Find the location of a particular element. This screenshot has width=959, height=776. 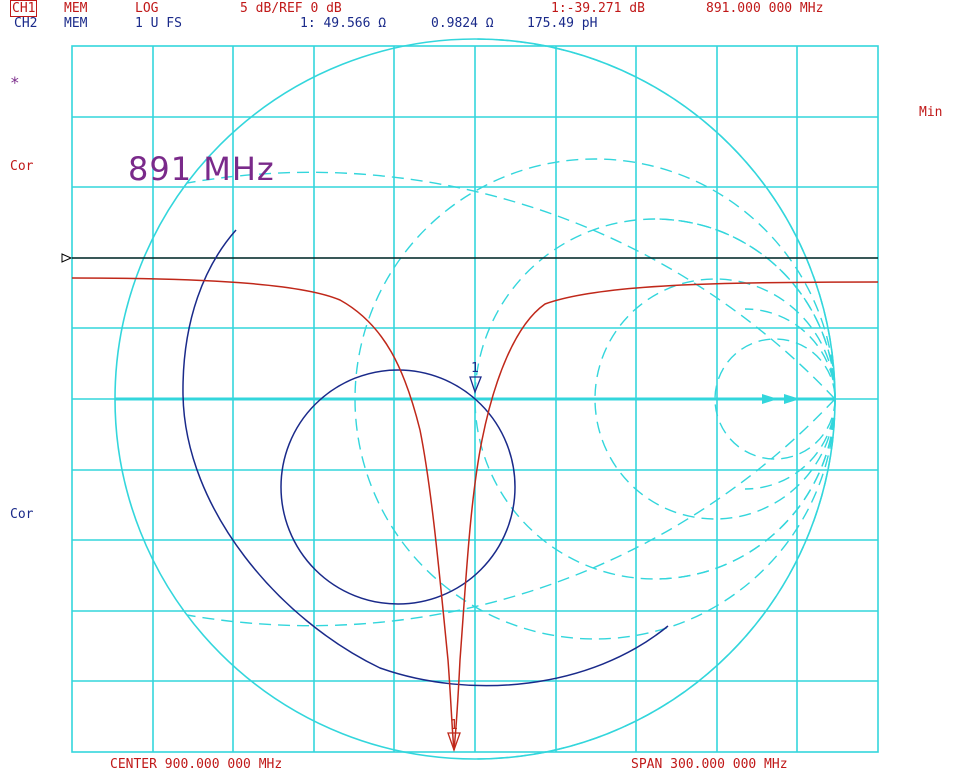

ch2-format: 1 U FS is located at coordinates (158, 23).